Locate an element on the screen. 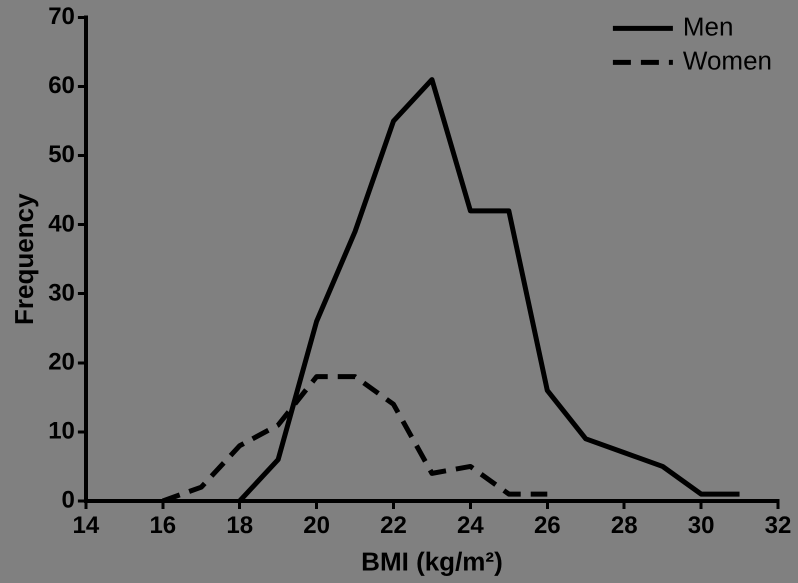 This screenshot has width=798, height=583. x-tick-label: 20 is located at coordinates (316, 526).